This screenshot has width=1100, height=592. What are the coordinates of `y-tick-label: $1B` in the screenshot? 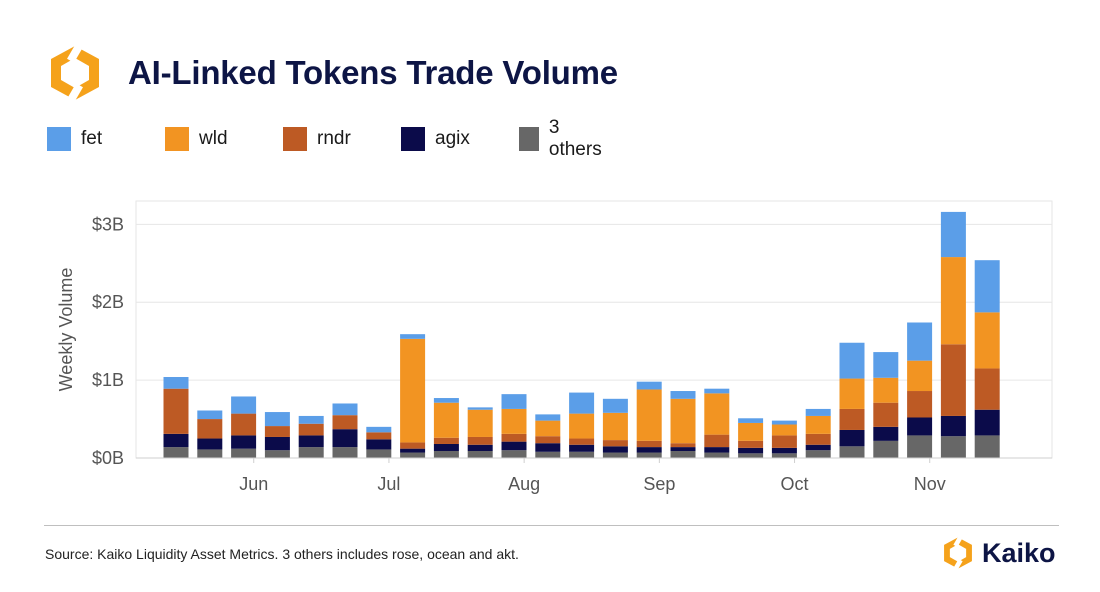 It's located at (108, 380).